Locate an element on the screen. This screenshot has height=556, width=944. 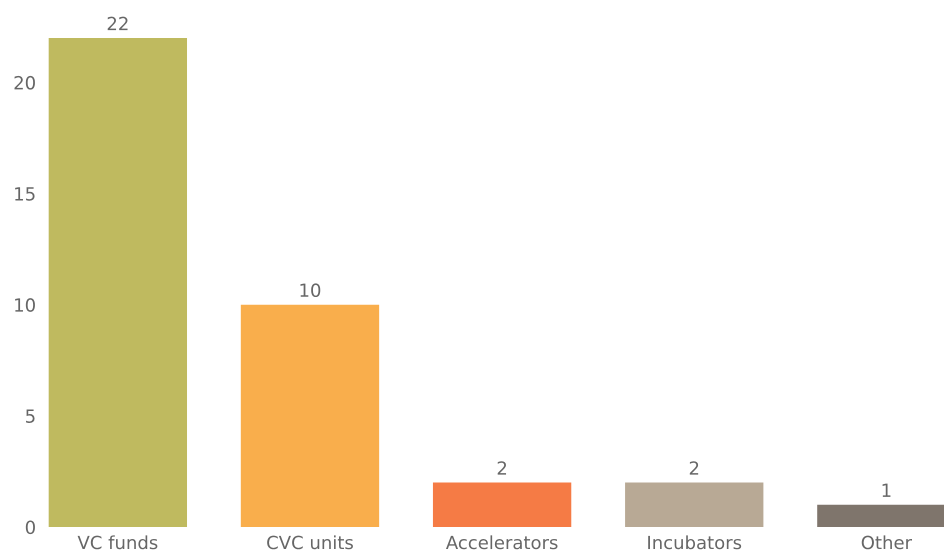
y-tick-label: 15 is located at coordinates (25, 194).